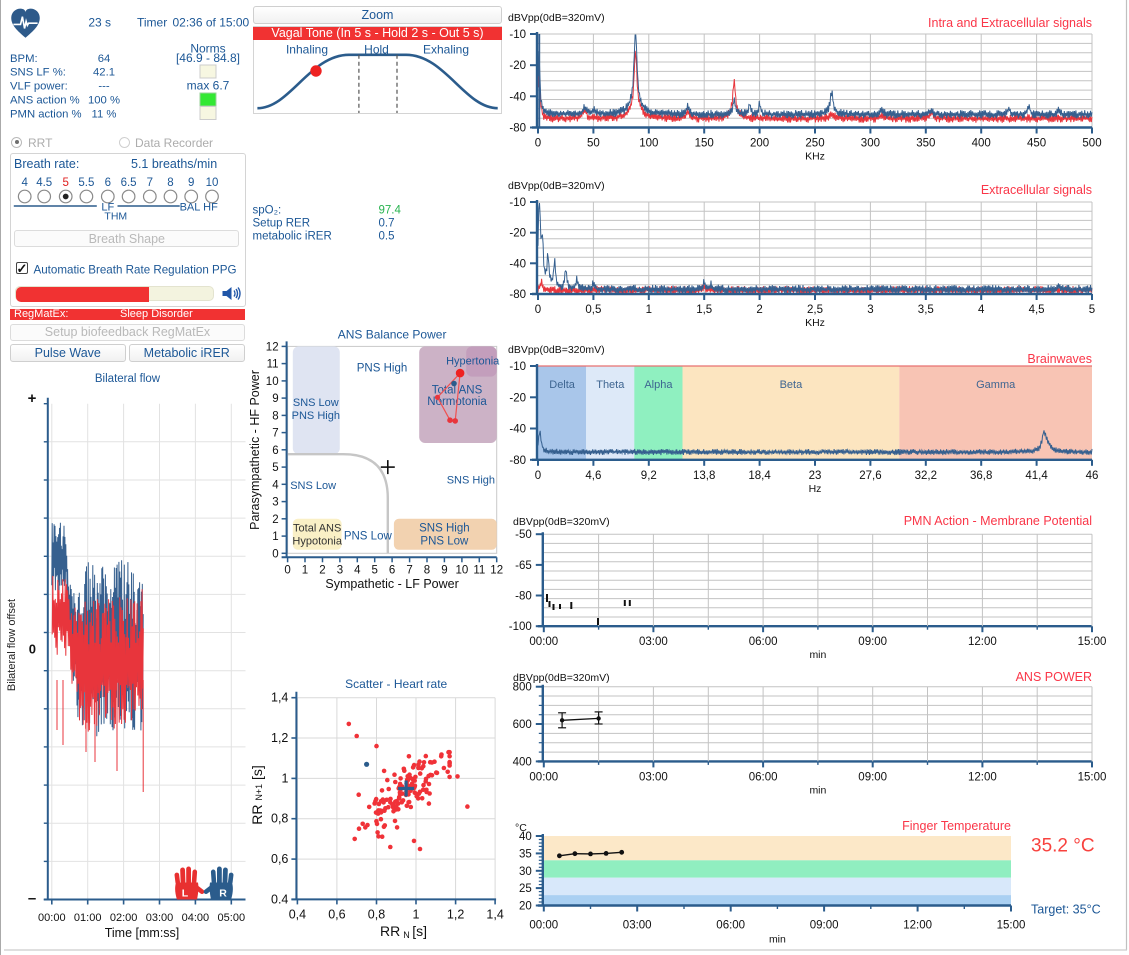 This screenshot has height=955, width=1129. Describe the element at coordinates (704, 144) in the screenshot. I see `svg-text: 150` at that location.